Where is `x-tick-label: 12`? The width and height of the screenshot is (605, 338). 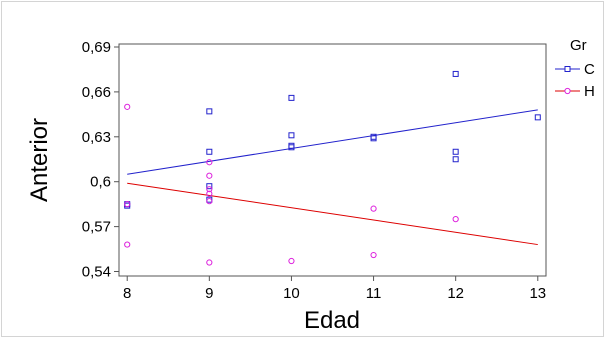
x-tick-label: 12 is located at coordinates (455, 293).